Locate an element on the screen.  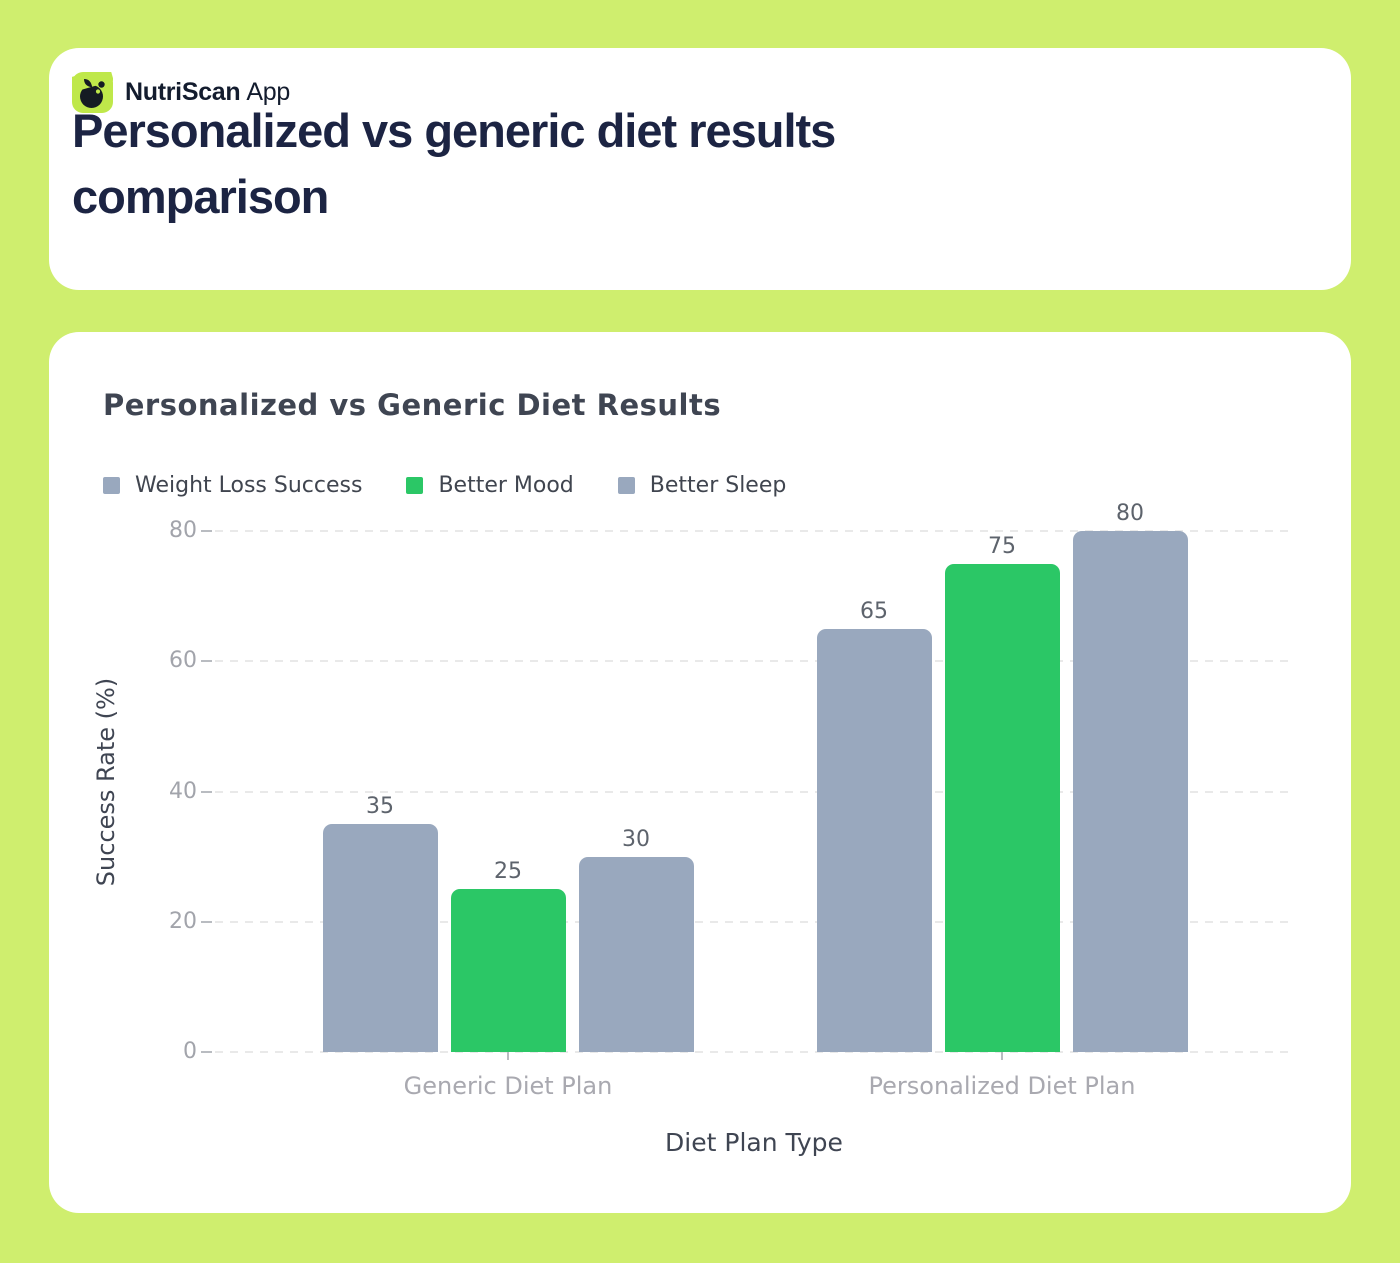
y-axis-title: Success Rate (%) is located at coordinates (106, 782).